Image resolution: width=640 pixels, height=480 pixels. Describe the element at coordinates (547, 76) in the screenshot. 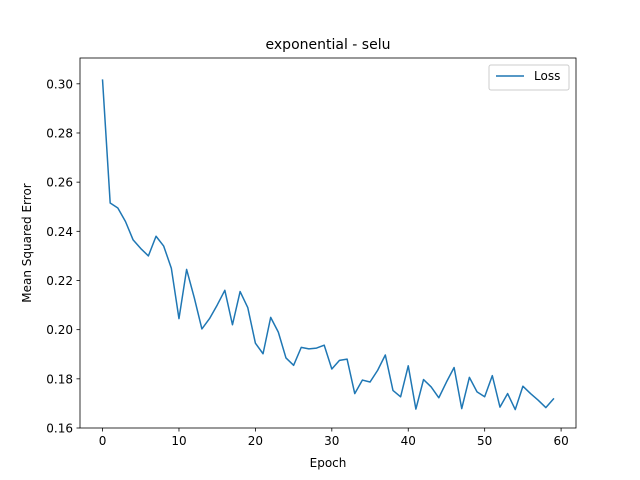

I see `legend-label-loss: Loss` at that location.